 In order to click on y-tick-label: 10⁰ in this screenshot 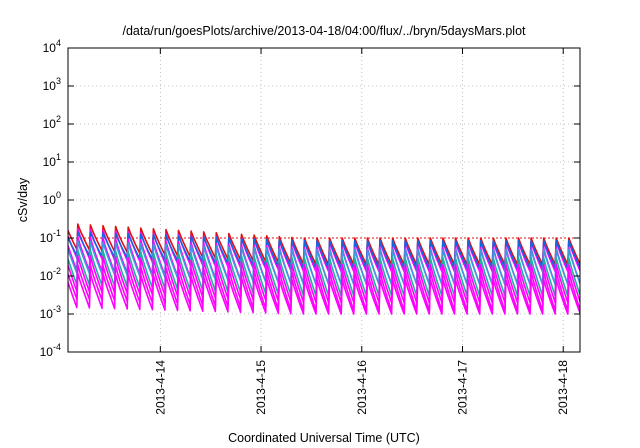, I will do `click(52, 198)`.